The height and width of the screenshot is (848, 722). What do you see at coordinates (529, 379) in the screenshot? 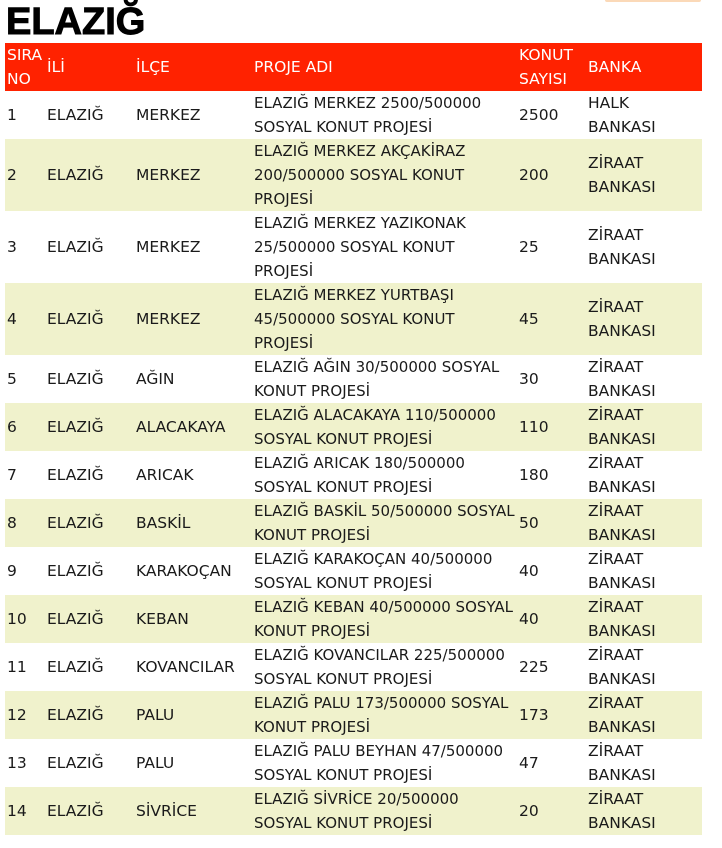
I see `cell-konut-sayisi: 30` at bounding box center [529, 379].